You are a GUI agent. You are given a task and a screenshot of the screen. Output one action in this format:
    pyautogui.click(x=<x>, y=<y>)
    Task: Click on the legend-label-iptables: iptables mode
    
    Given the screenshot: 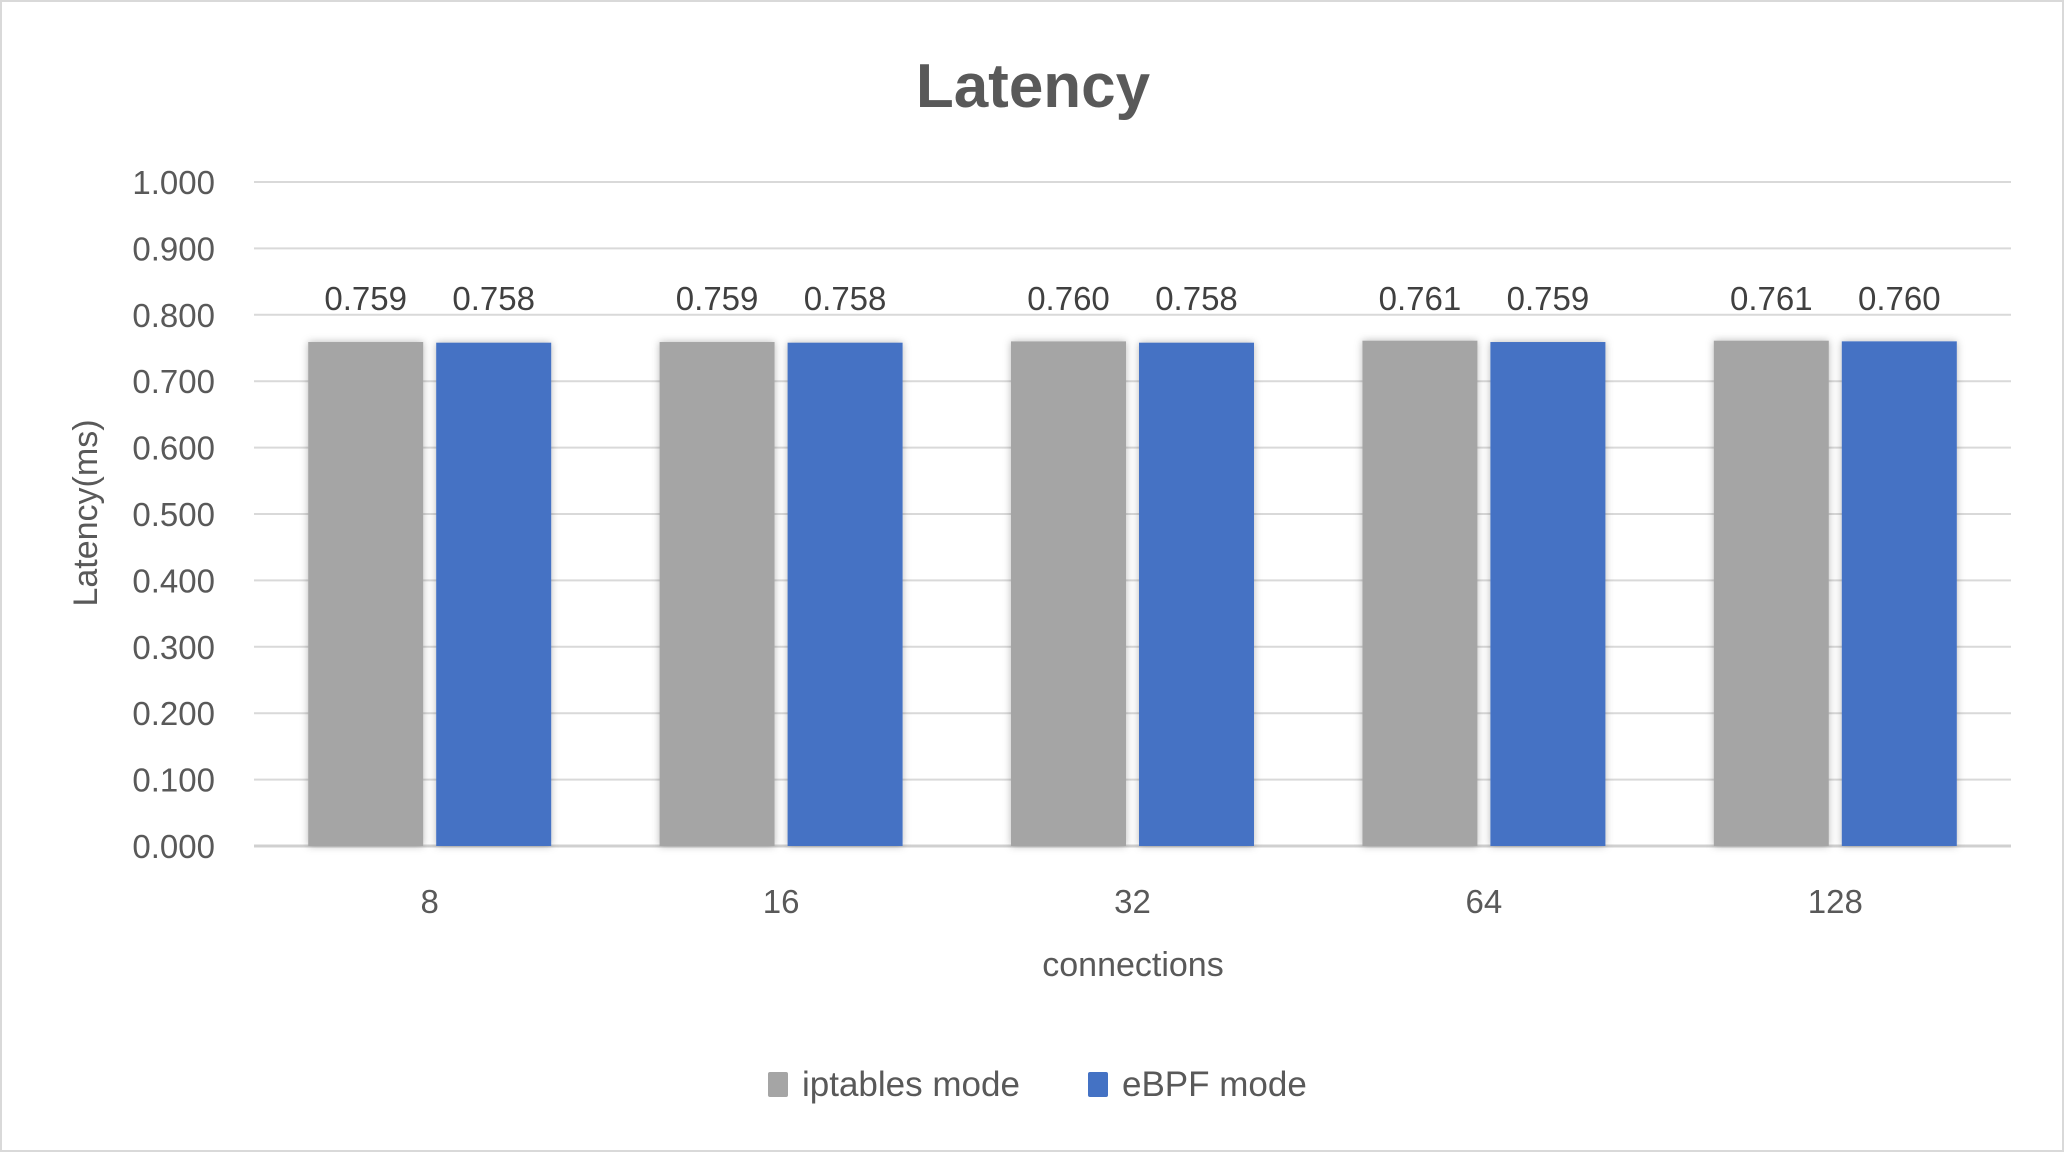 What is the action you would take?
    pyautogui.click(x=911, y=1084)
    